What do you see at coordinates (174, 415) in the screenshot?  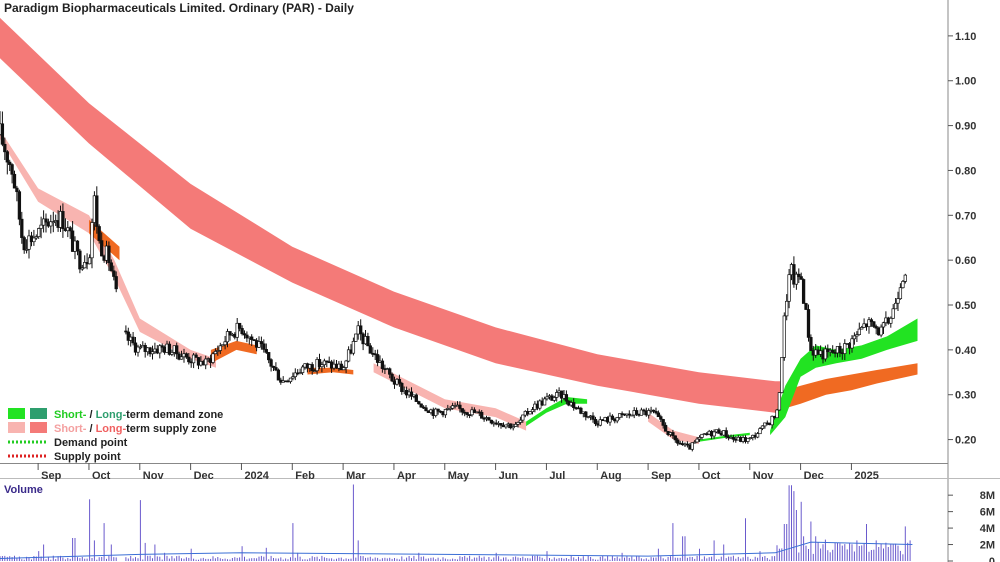 I see `legend-label-part: term demand zone` at bounding box center [174, 415].